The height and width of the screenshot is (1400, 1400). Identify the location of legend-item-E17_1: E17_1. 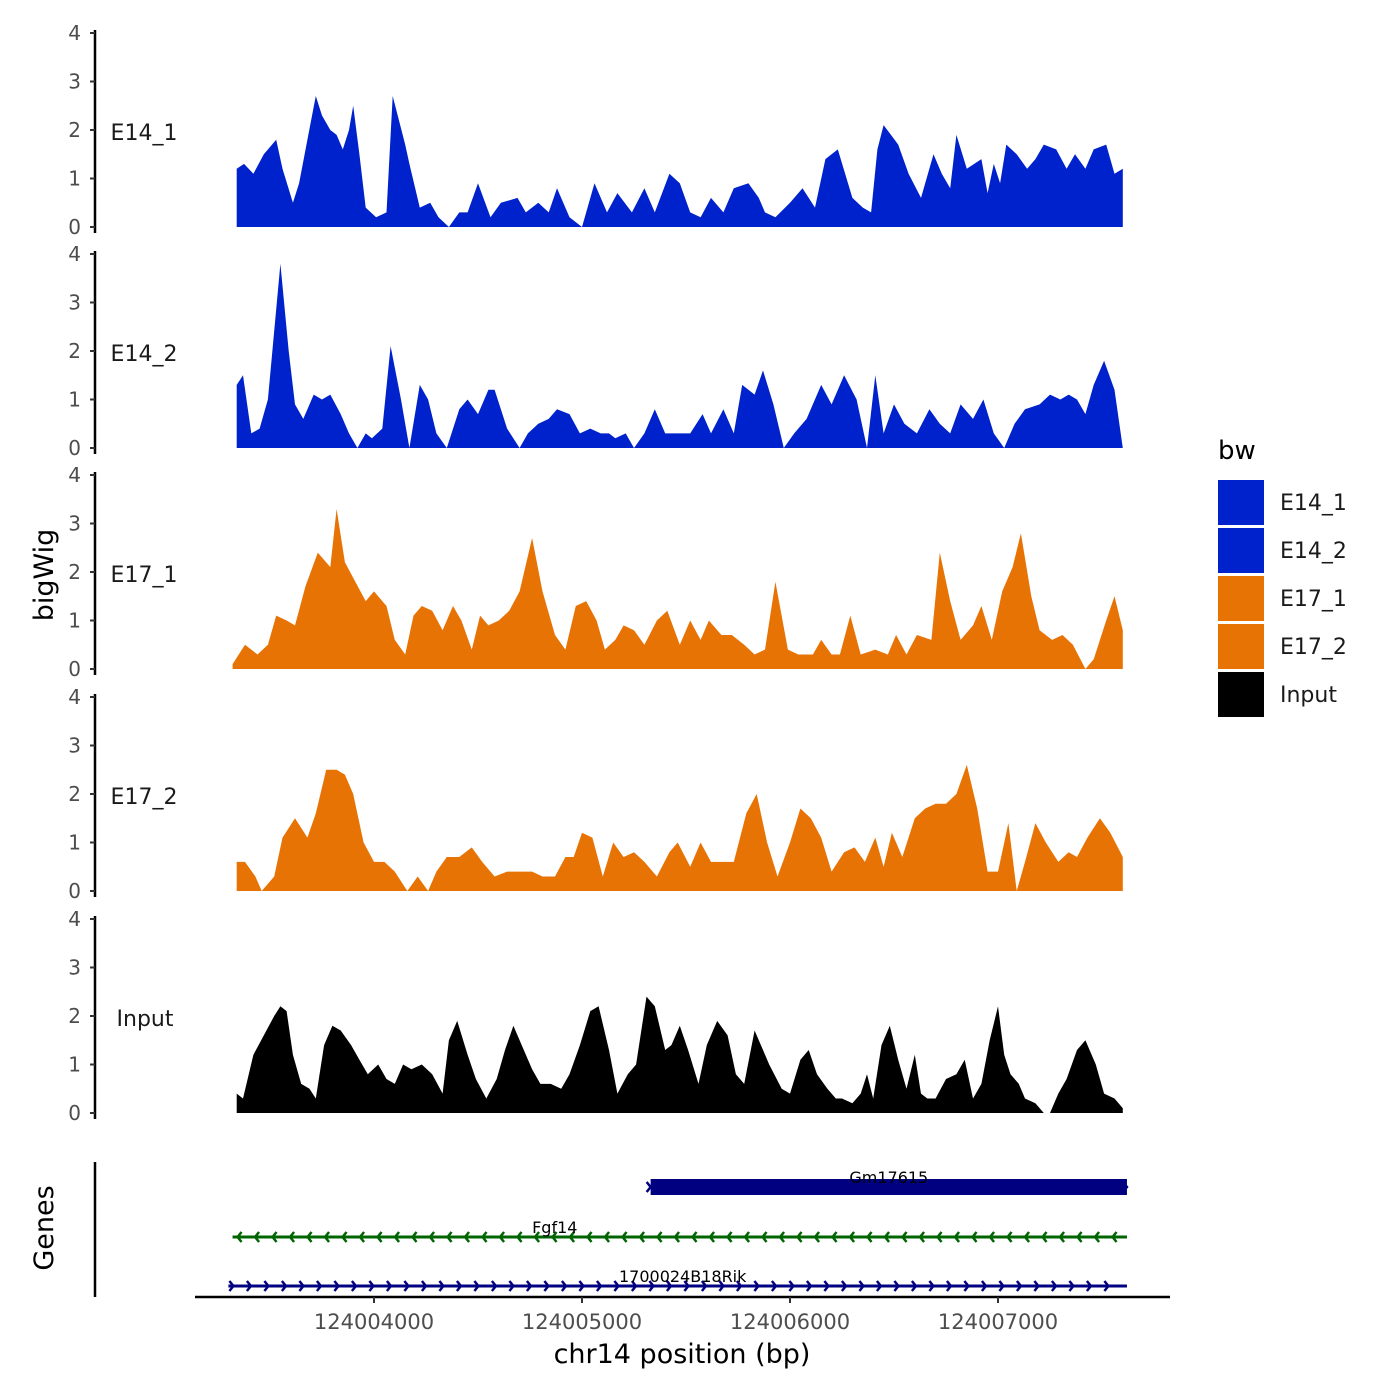
(1282, 598).